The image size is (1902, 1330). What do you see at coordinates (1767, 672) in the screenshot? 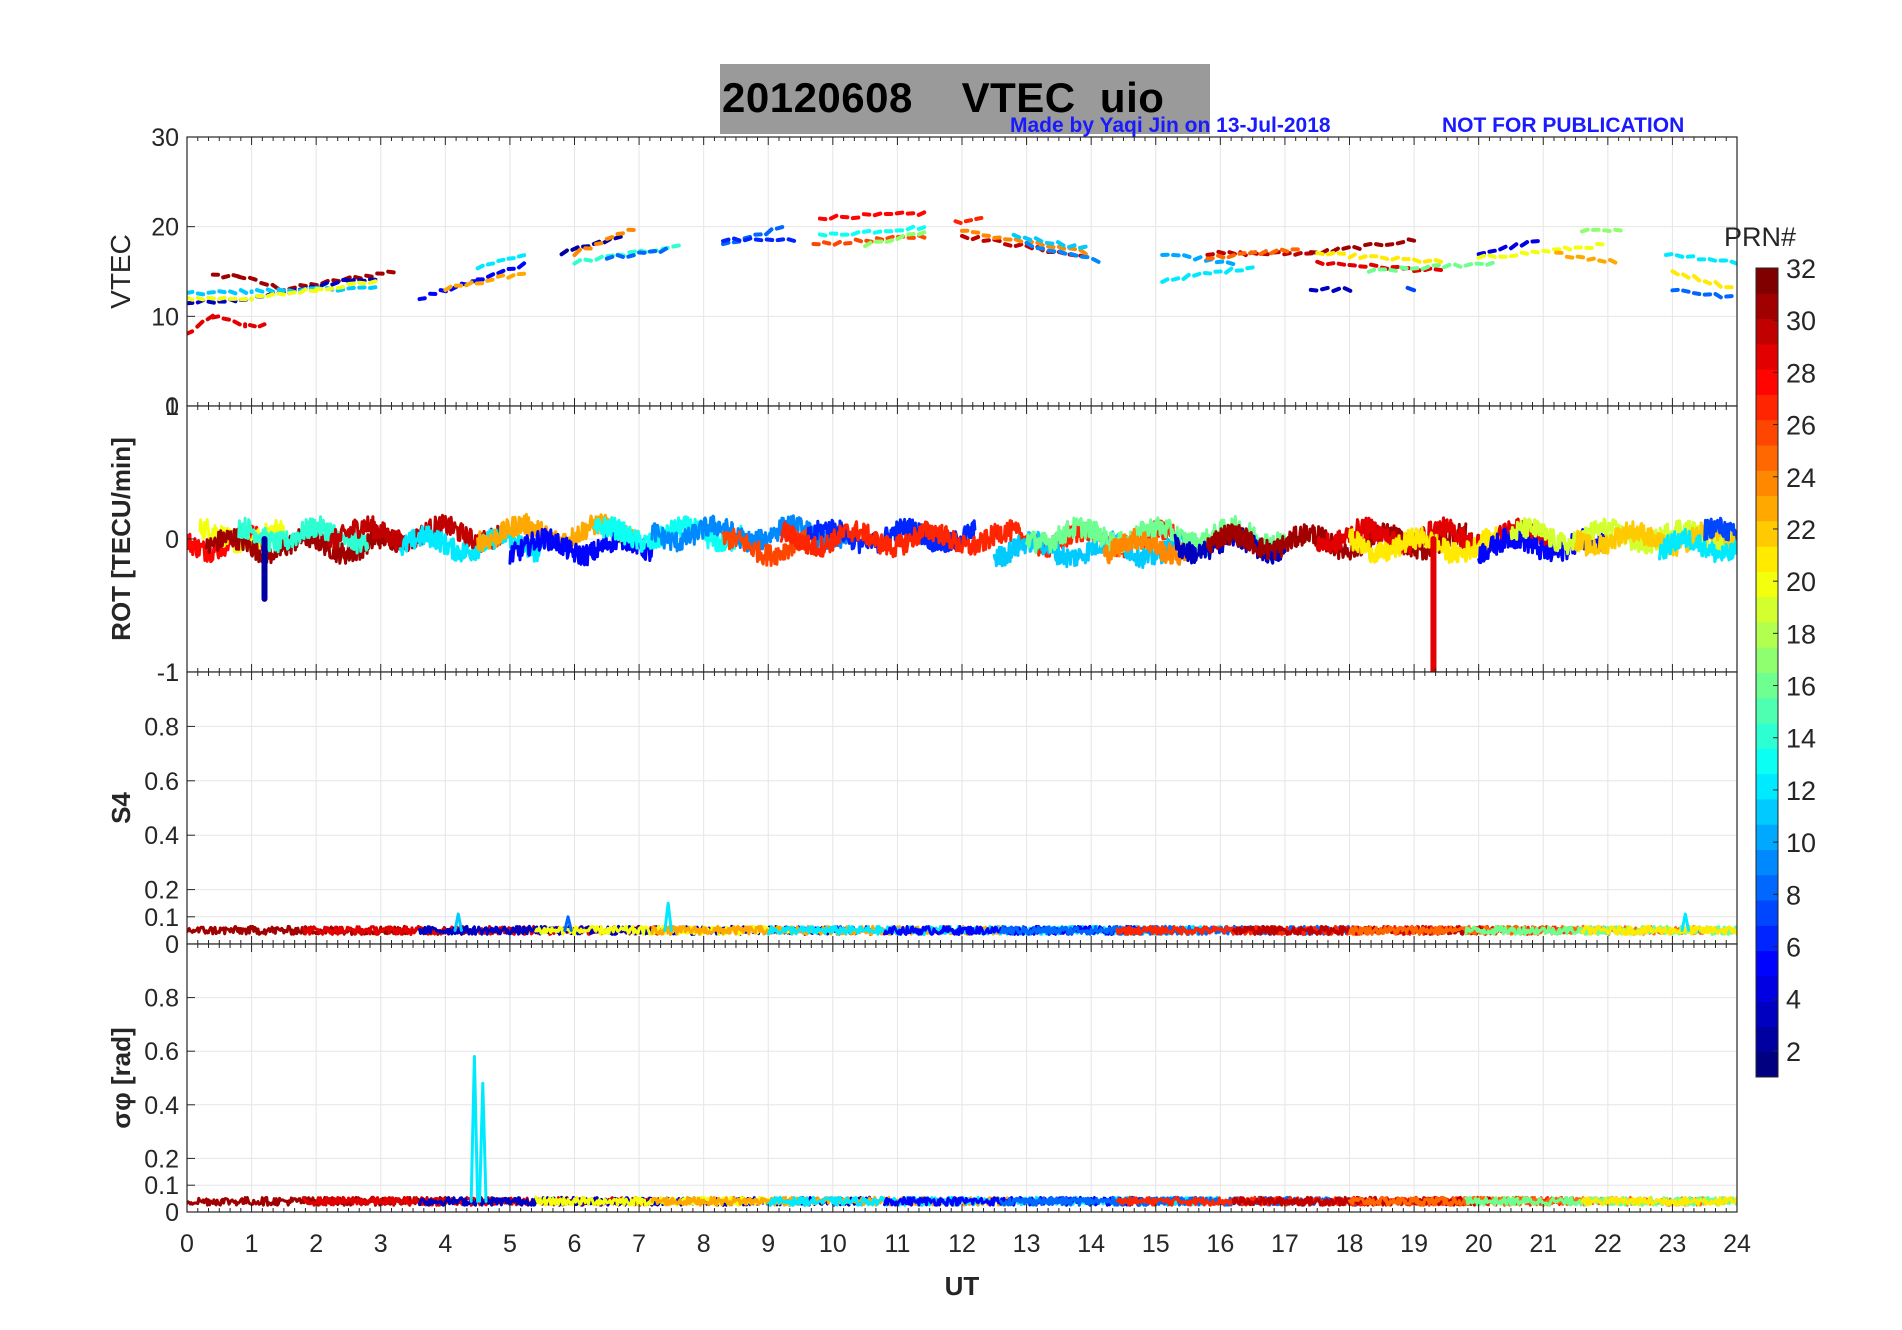
I see `colorbar-frame` at bounding box center [1767, 672].